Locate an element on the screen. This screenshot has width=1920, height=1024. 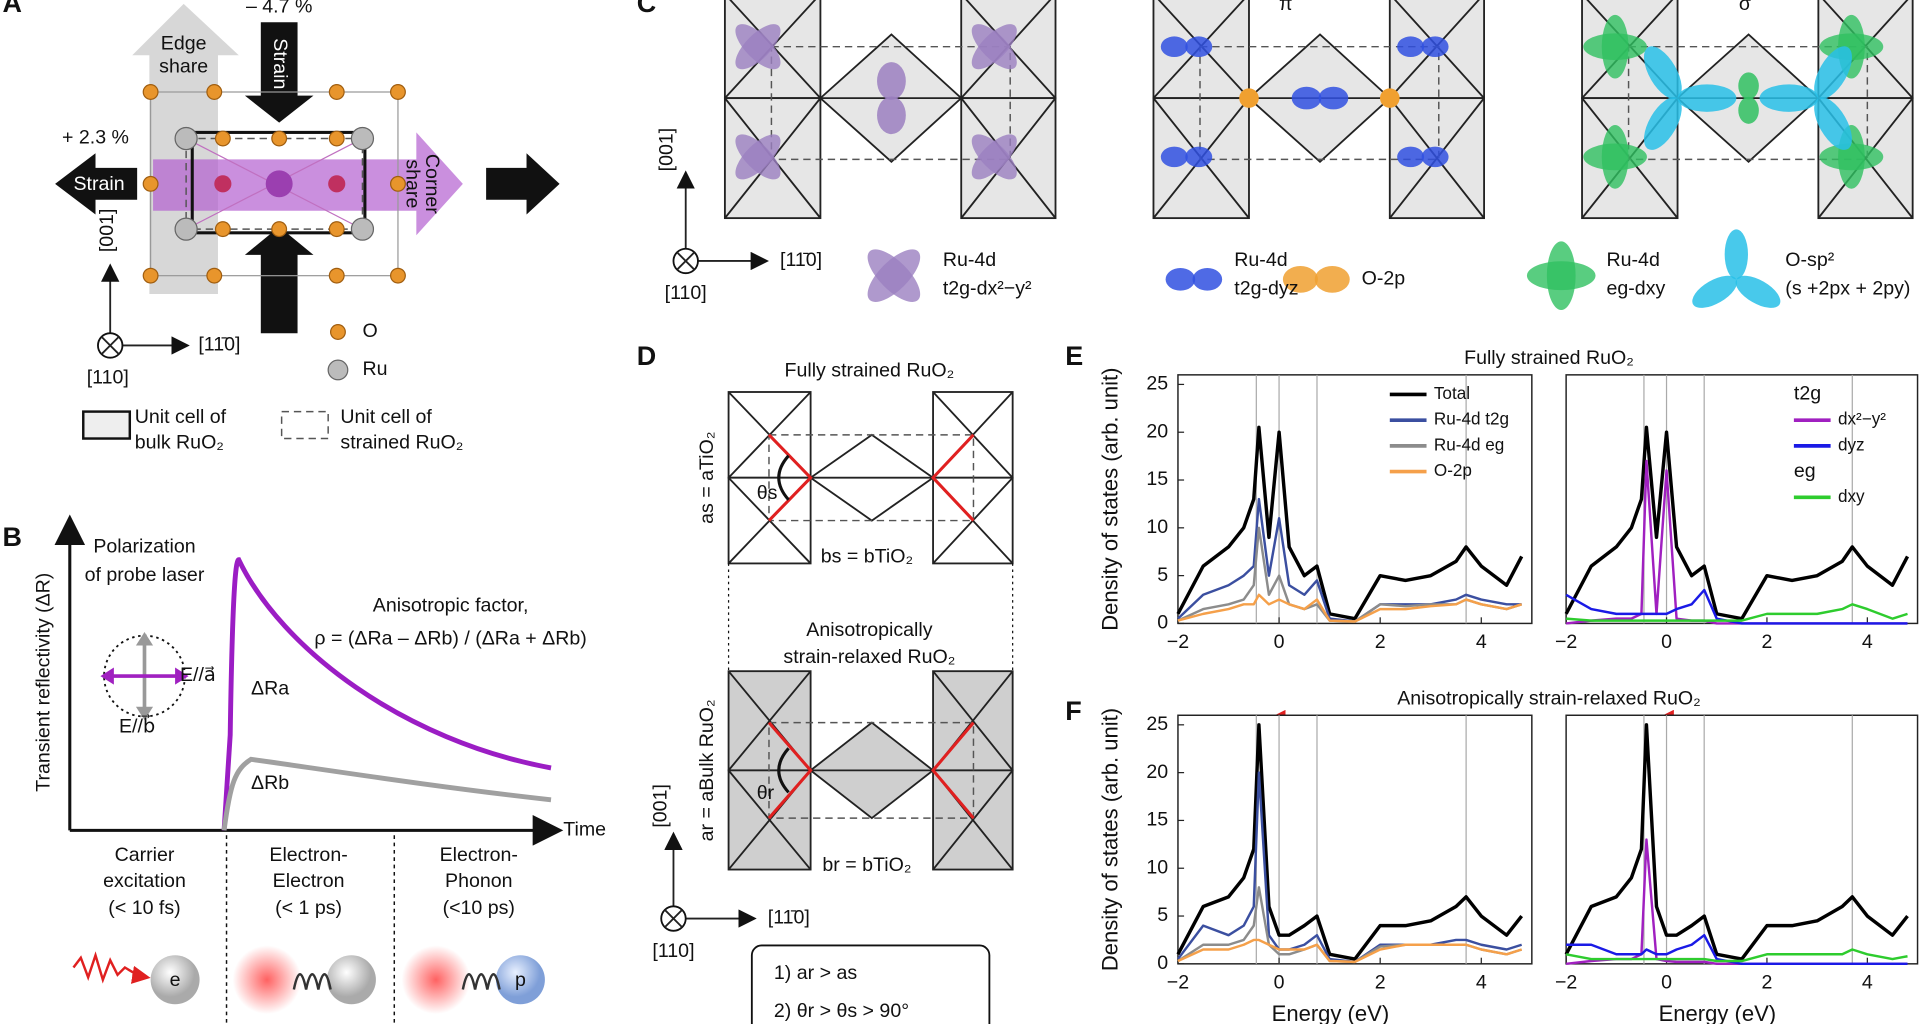
laser-wave is located at coordinates (105, 967).